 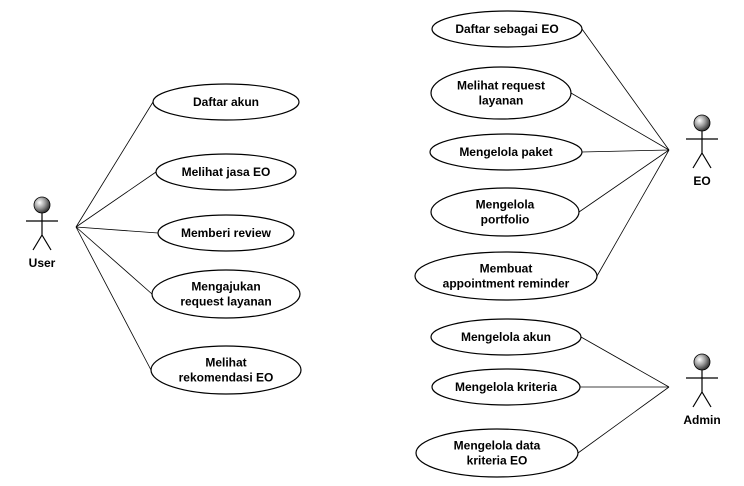 I want to click on use-case-label: Melihat jasa EO, so click(x=226, y=172).